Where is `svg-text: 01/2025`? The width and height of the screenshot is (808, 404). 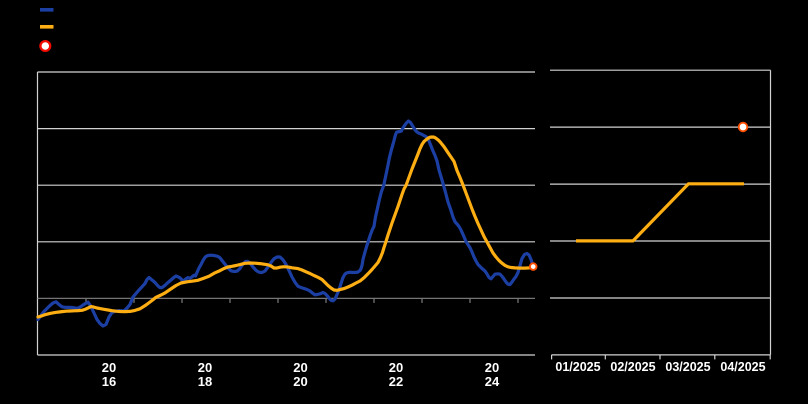 svg-text: 01/2025 is located at coordinates (577, 367).